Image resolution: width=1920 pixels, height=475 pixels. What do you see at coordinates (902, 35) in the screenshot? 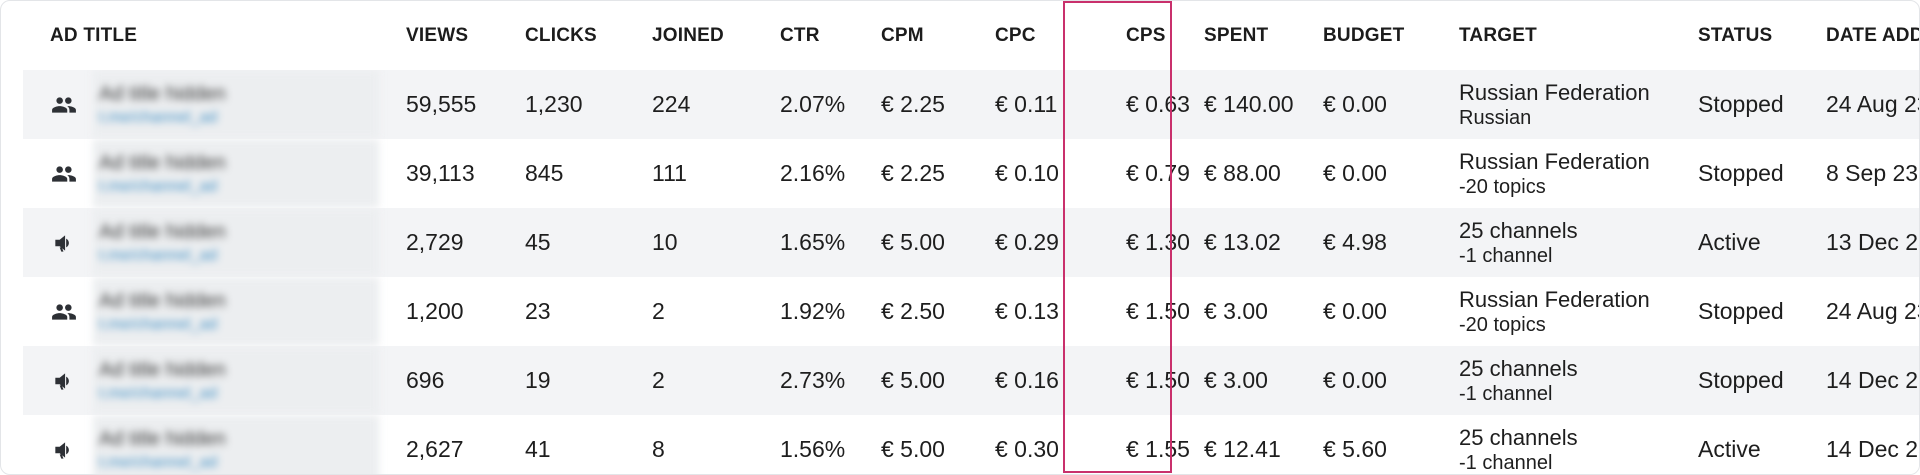
I see `column-header-cpm: CPM` at bounding box center [902, 35].